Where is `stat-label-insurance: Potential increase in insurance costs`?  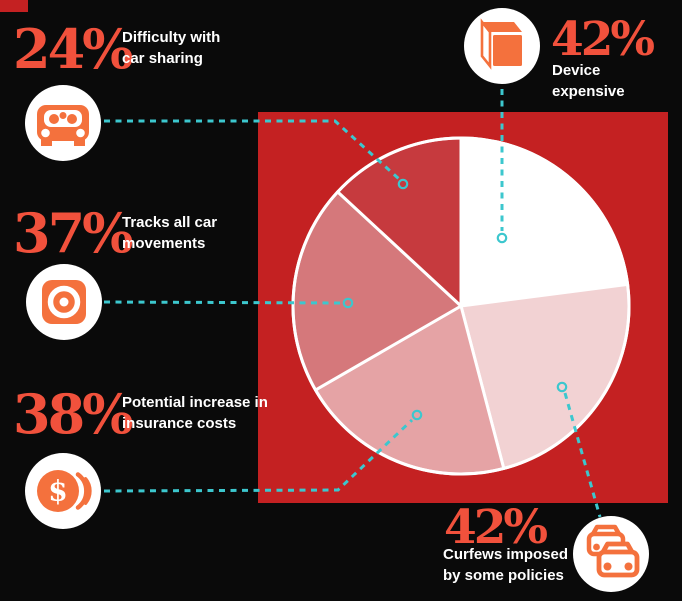 stat-label-insurance: Potential increase in insurance costs is located at coordinates (195, 413).